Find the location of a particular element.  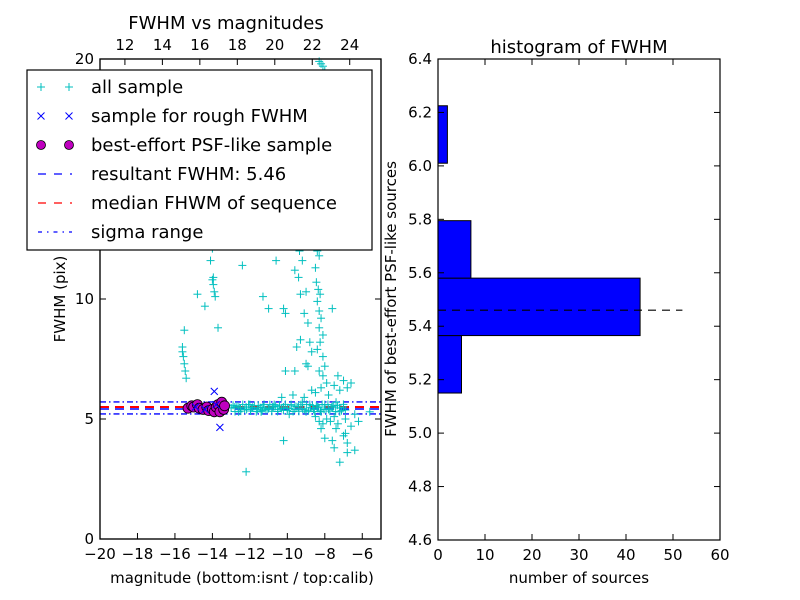

legend-item: best-effort PSF-like sample is located at coordinates (184, 145).